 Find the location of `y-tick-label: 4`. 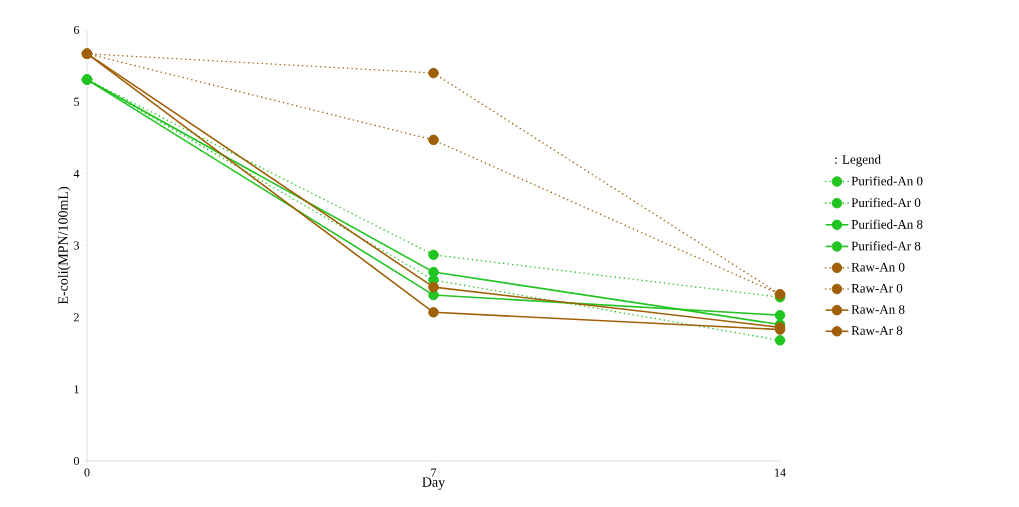

y-tick-label: 4 is located at coordinates (76, 173).